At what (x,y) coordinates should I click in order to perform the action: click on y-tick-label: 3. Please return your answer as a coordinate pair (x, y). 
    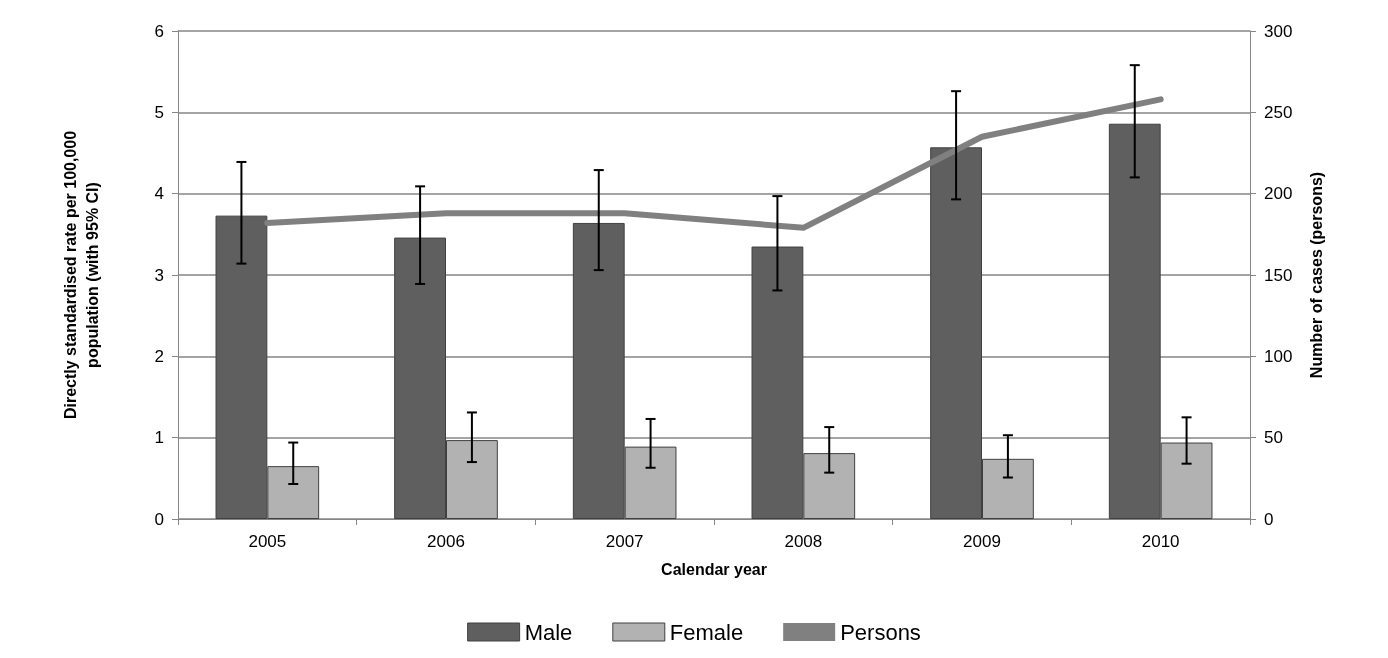
    Looking at the image, I should click on (159, 275).